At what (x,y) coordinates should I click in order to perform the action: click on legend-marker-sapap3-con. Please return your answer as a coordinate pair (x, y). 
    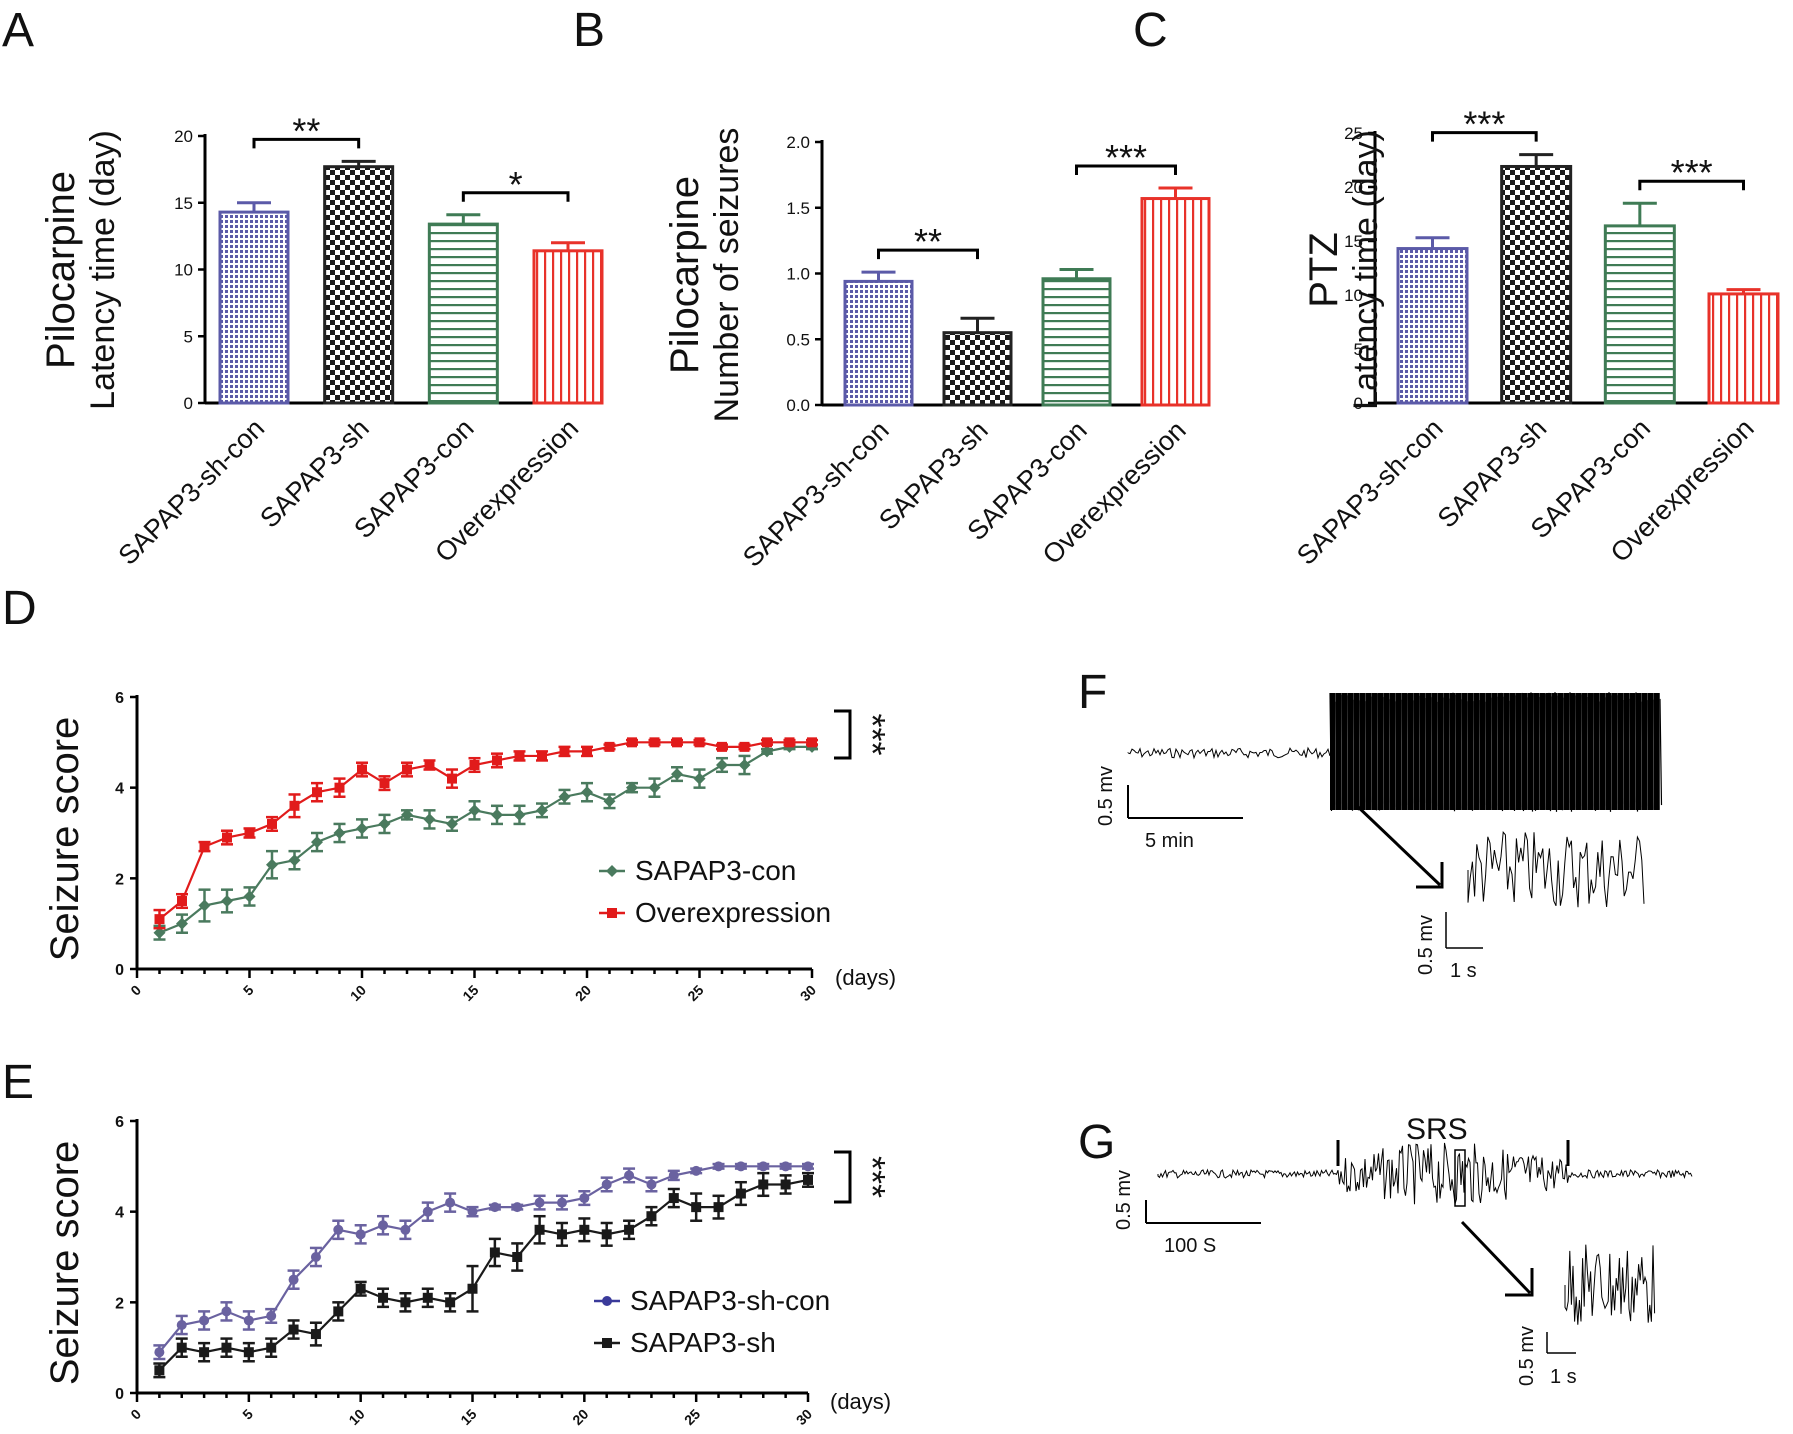
    Looking at the image, I should click on (612, 871).